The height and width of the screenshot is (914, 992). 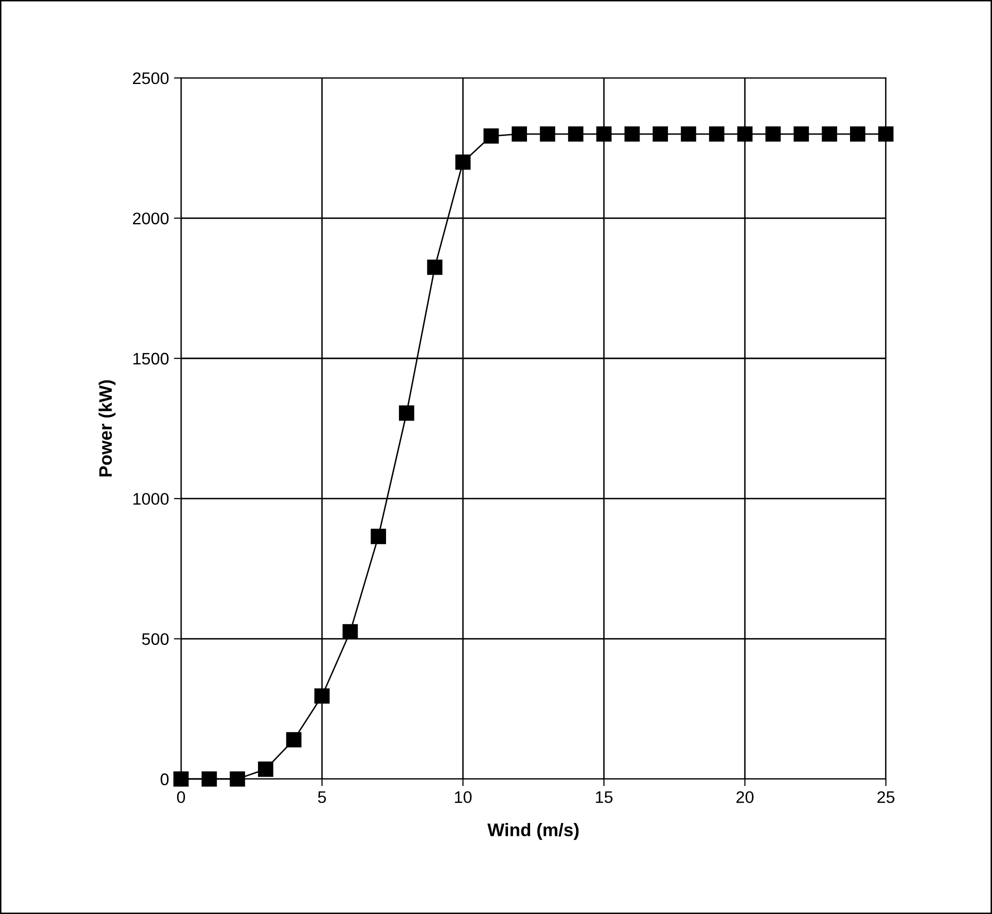 What do you see at coordinates (533, 831) in the screenshot?
I see `x-axis-title: Wind (m/s)` at bounding box center [533, 831].